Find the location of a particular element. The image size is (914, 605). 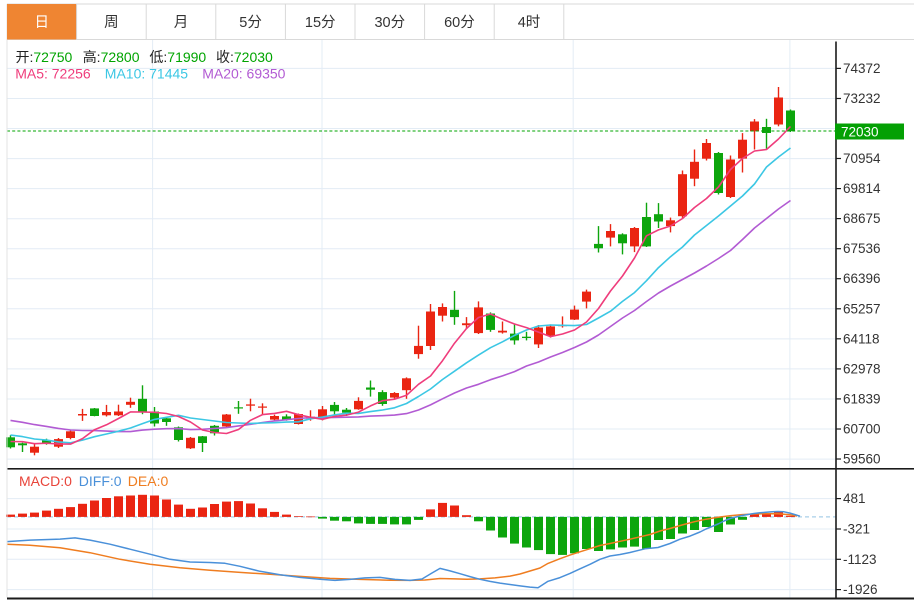

svg-text: 周 is located at coordinates (111, 23).